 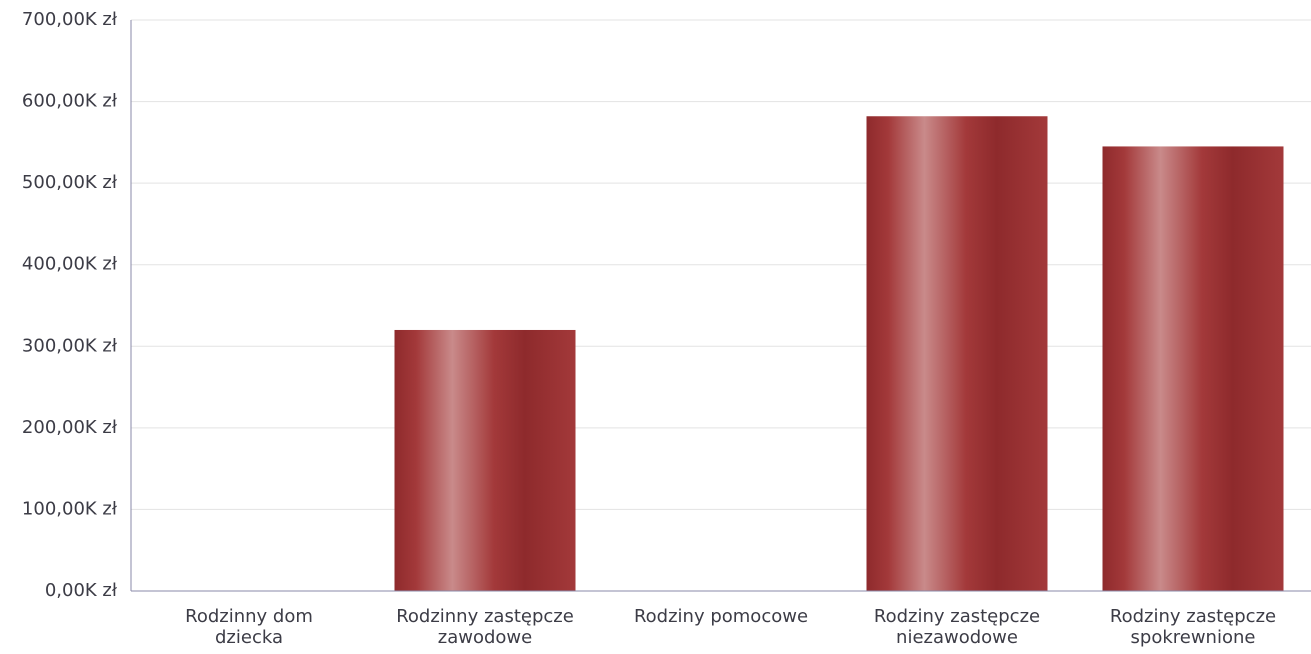 I want to click on y-tick-label: 700,00K zł, so click(x=70, y=19).